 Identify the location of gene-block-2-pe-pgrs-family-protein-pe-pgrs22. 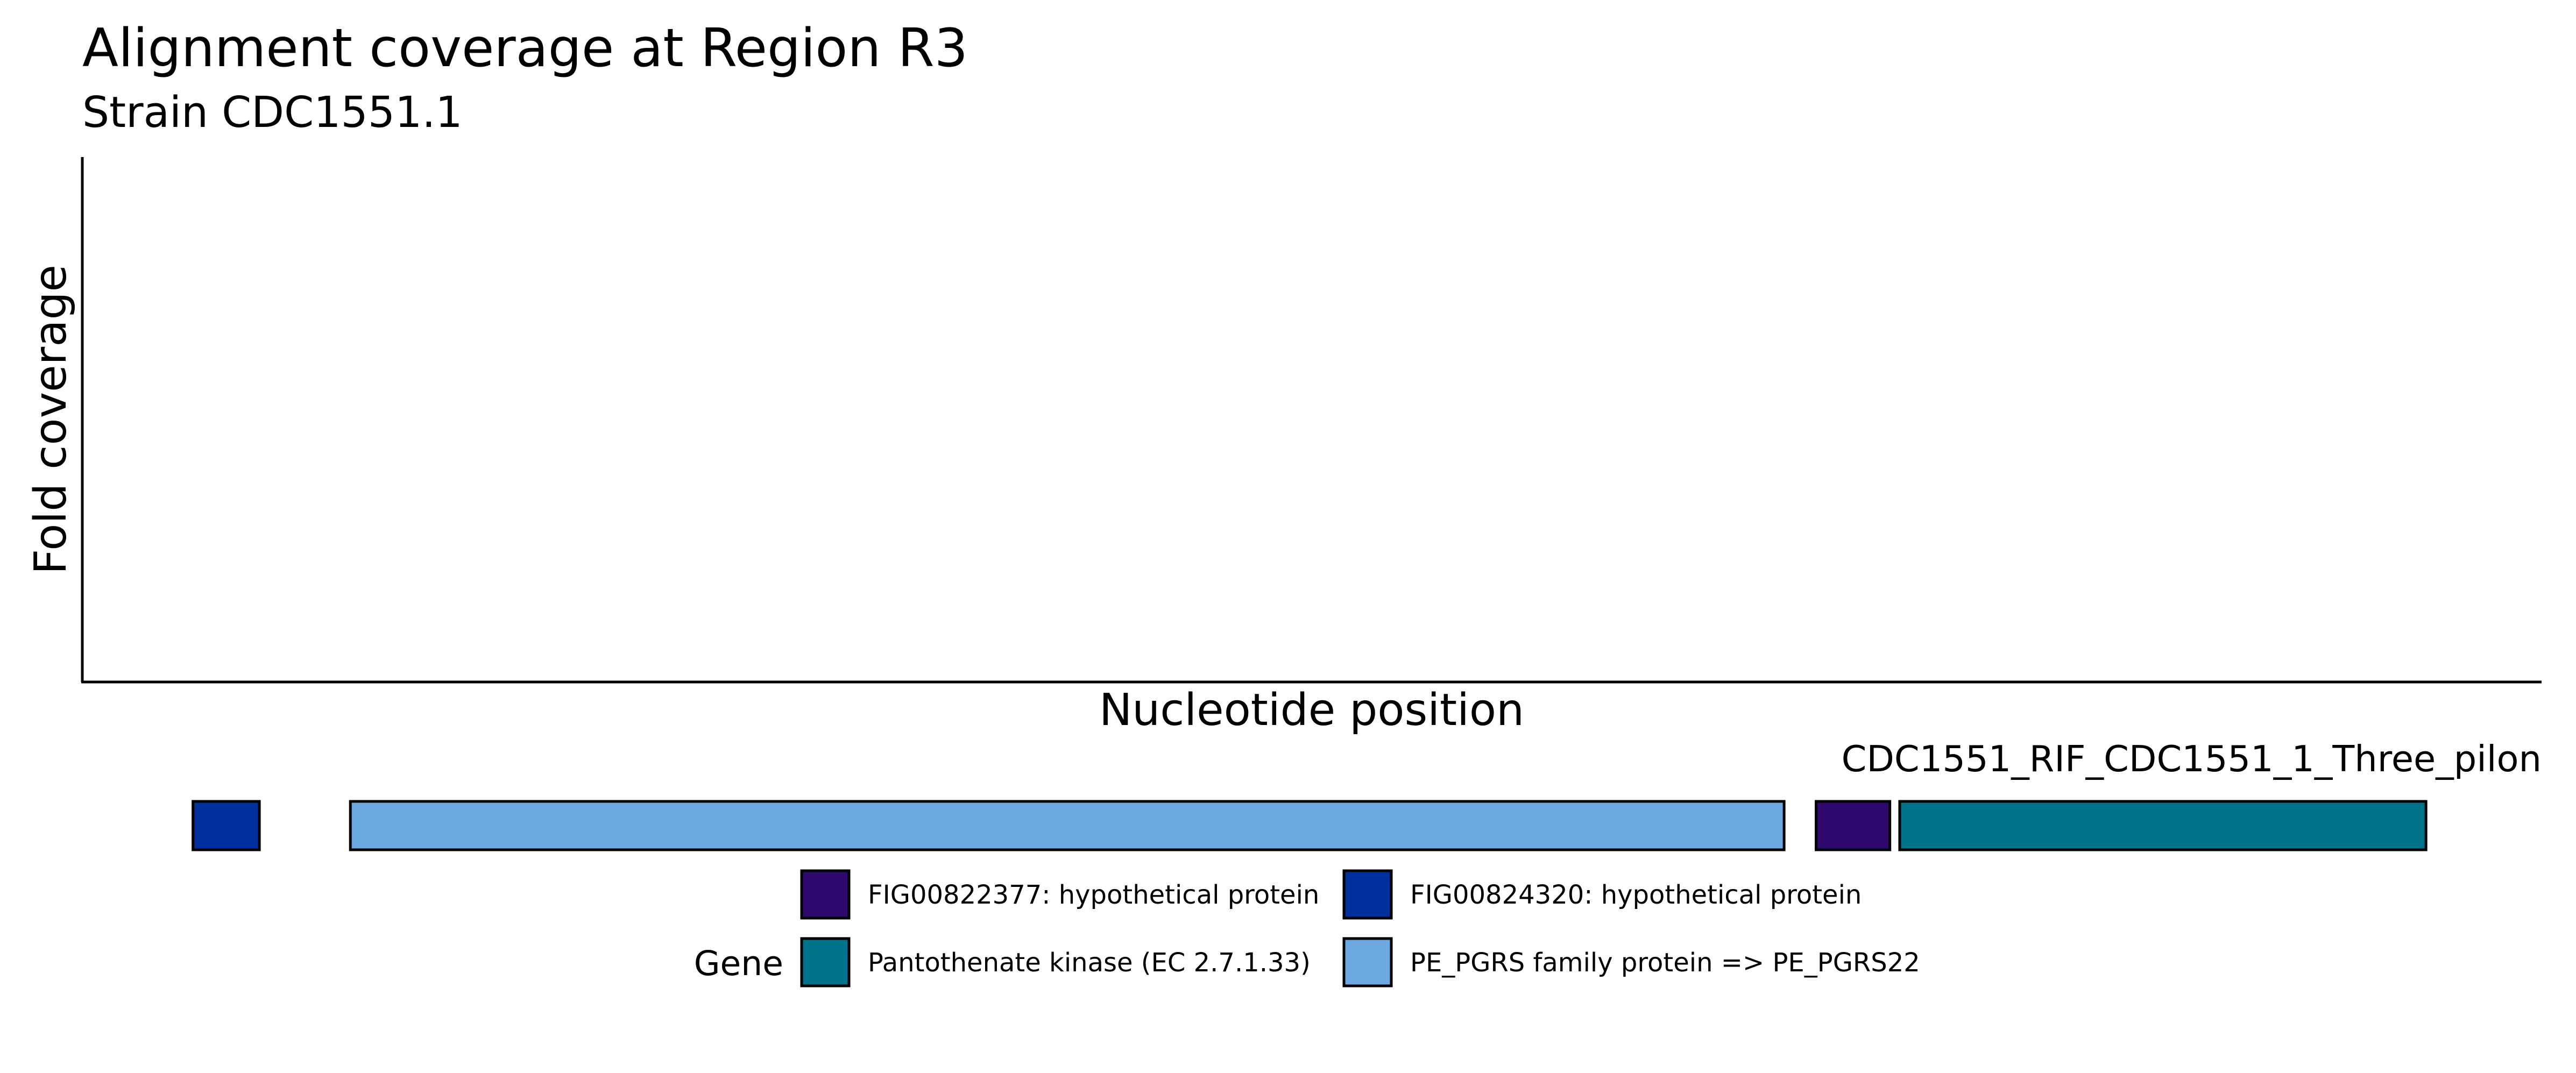
(1067, 825).